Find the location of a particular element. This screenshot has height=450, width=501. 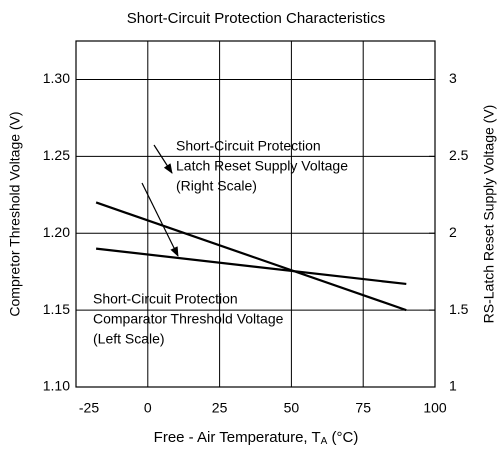

y-tick-label: 1.30 is located at coordinates (56, 78).